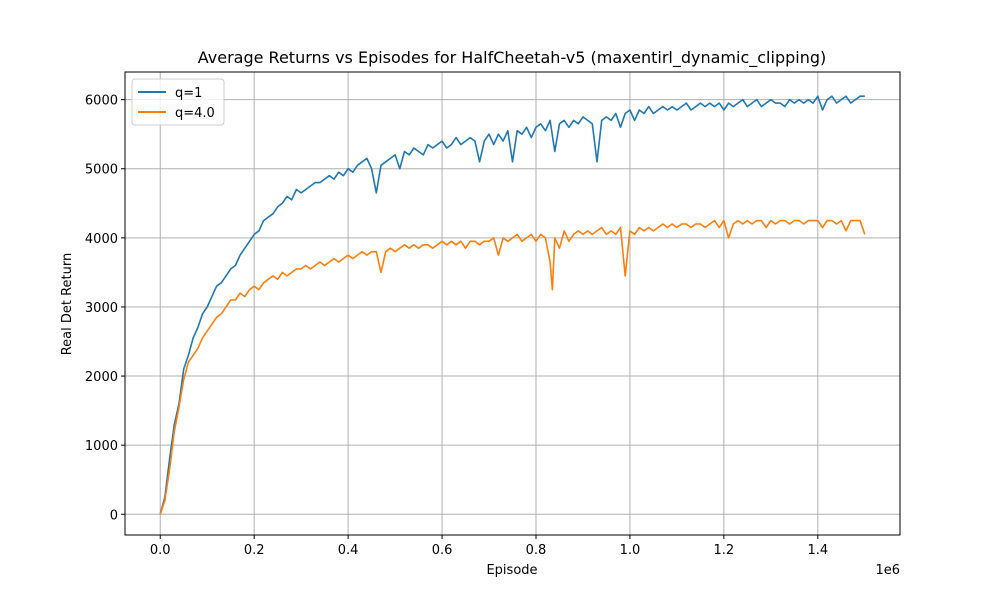  Describe the element at coordinates (536, 550) in the screenshot. I see `x-tick-label: 0.8` at that location.